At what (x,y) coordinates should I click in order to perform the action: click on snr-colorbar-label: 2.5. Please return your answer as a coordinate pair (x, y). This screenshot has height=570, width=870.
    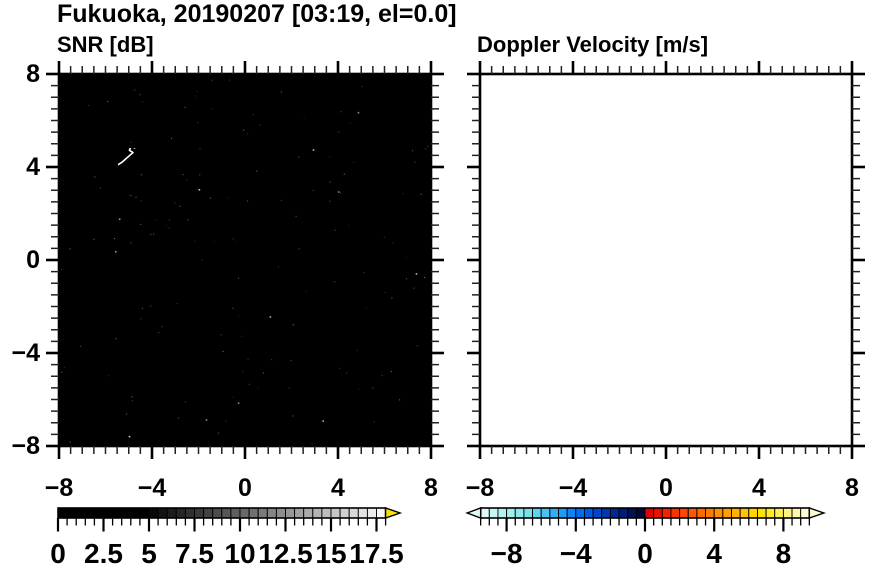
    Looking at the image, I should click on (103, 553).